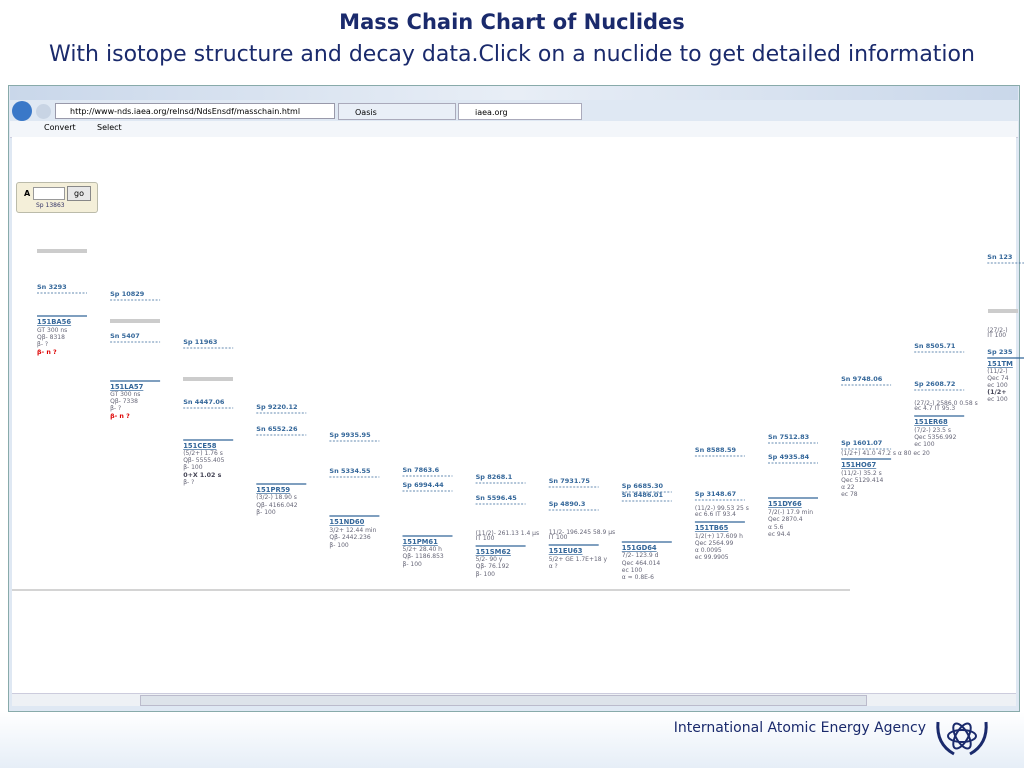 Image resolution: width=1024 pixels, height=768 pixels. What do you see at coordinates (79, 193) in the screenshot?
I see `go-button: go` at bounding box center [79, 193].